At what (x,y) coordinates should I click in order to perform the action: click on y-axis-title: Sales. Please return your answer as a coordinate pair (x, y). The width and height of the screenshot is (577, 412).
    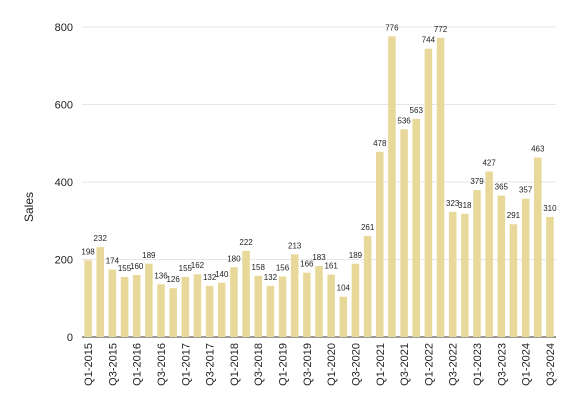
    Looking at the image, I should click on (29, 207).